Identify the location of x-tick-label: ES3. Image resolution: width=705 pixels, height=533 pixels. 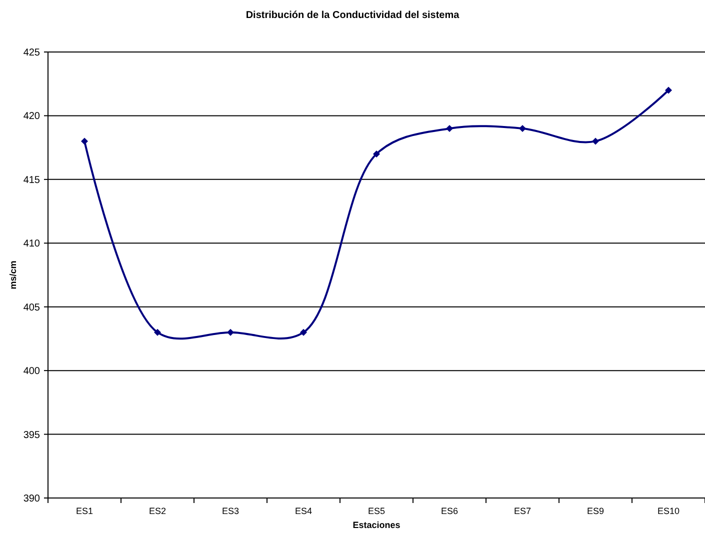
(231, 511).